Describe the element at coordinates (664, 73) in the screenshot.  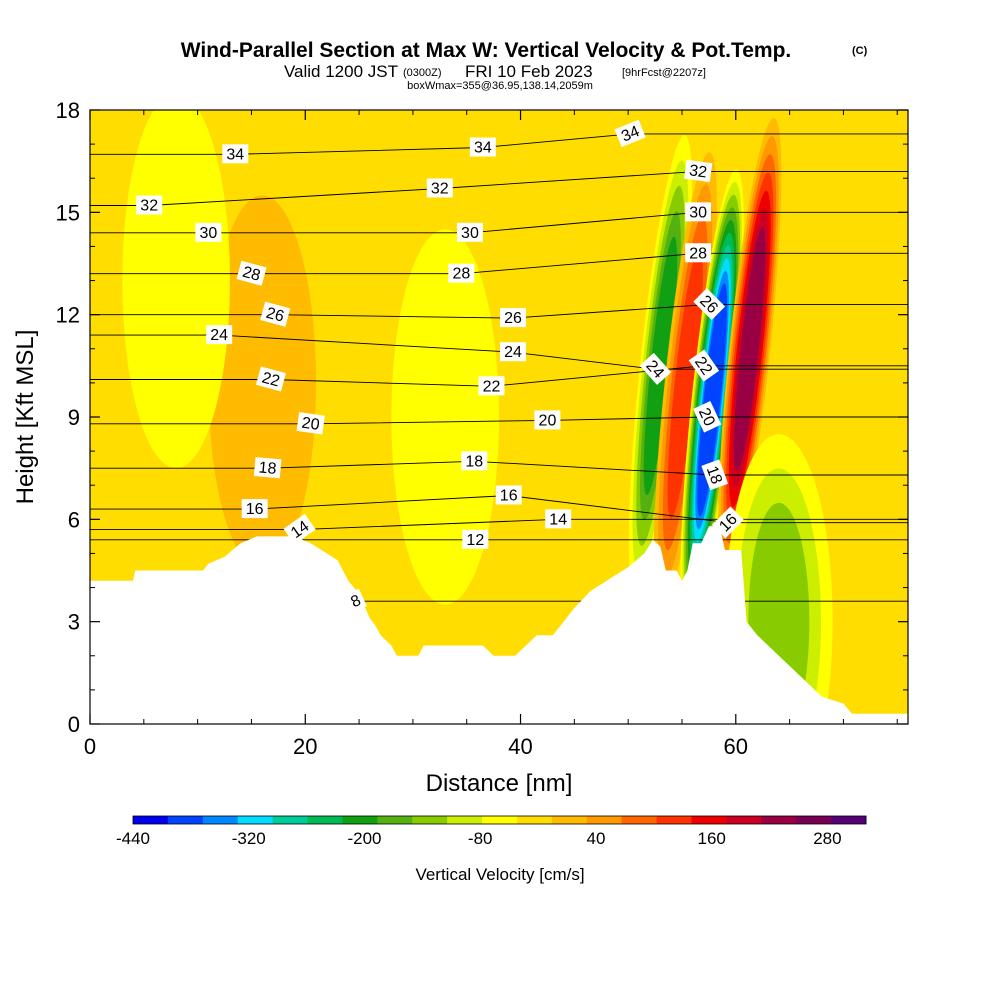
I see `chart-forecast: [9hrFcst@2207z]` at that location.